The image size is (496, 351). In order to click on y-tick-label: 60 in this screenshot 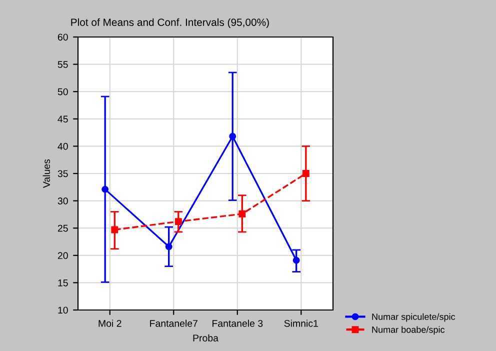, I will do `click(63, 37)`.